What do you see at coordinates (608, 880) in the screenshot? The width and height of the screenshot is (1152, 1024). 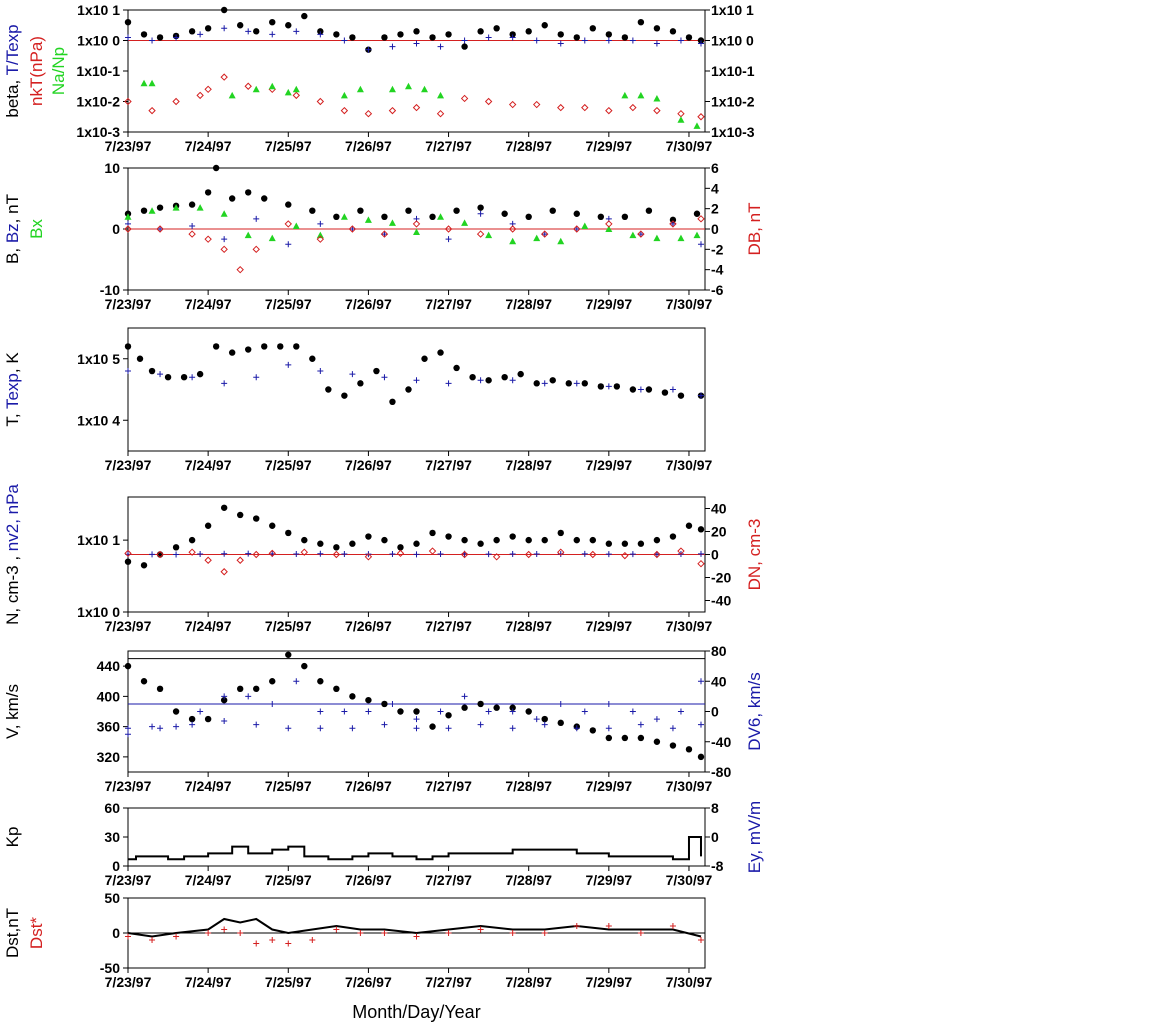 I see `x-tick-label: 7/29/97` at bounding box center [608, 880].